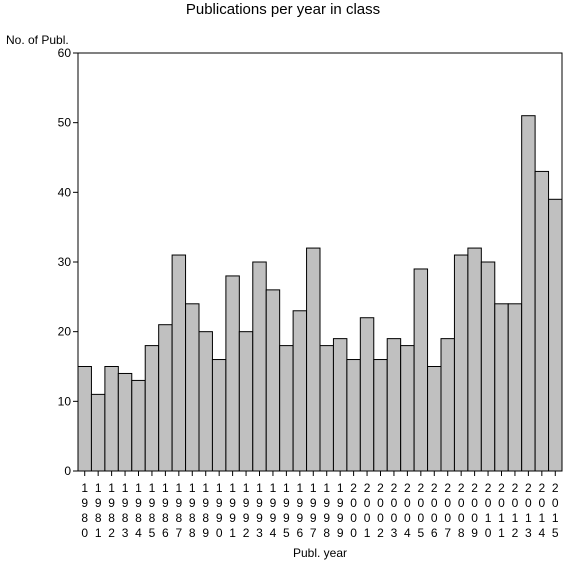 The height and width of the screenshot is (572, 567). Describe the element at coordinates (340, 405) in the screenshot. I see `bar-1999` at that location.